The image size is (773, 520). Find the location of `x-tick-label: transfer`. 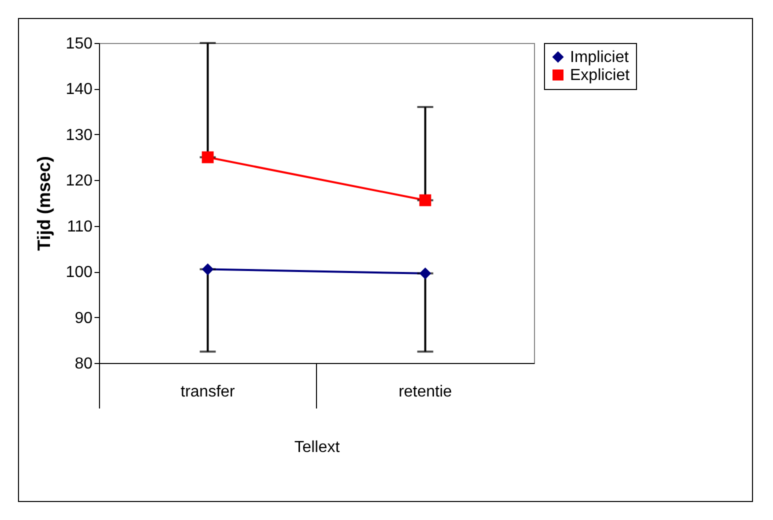

x-tick-label: transfer is located at coordinates (208, 392).